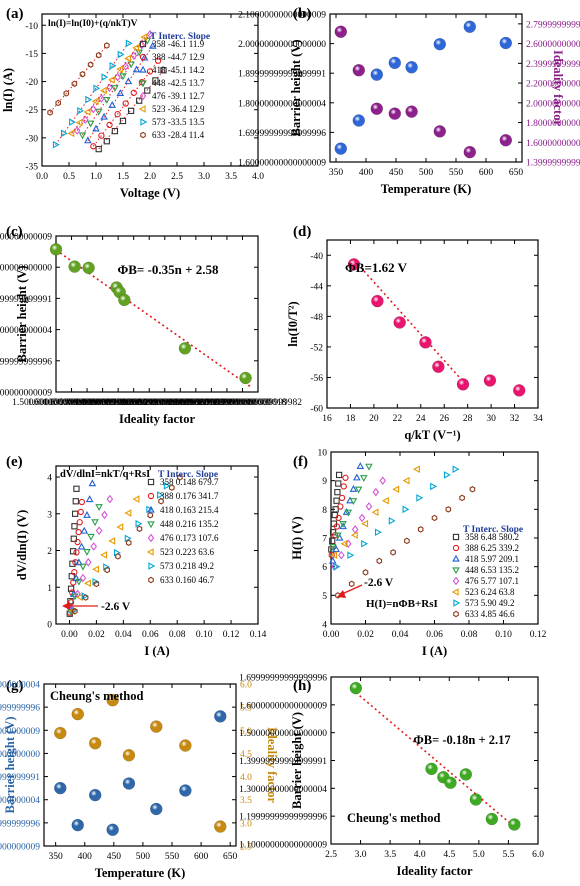 Image resolution: width=580 pixels, height=886 pixels. Describe the element at coordinates (316, 379) in the screenshot. I see `y-tick-label: -56` at that location.